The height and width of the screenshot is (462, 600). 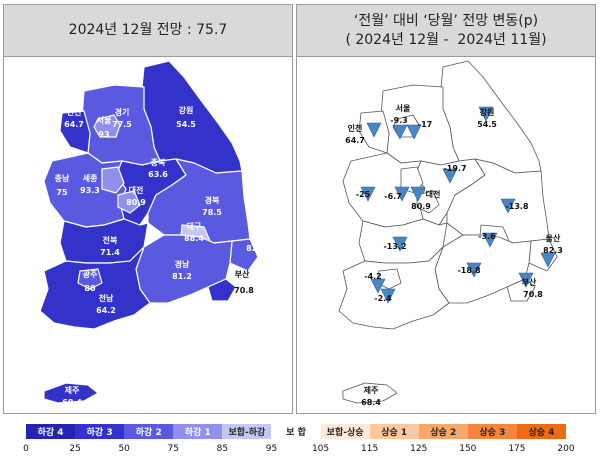 What do you see at coordinates (533, 294) in the screenshot?
I see `r-label-busan-value: 70.8` at bounding box center [533, 294].